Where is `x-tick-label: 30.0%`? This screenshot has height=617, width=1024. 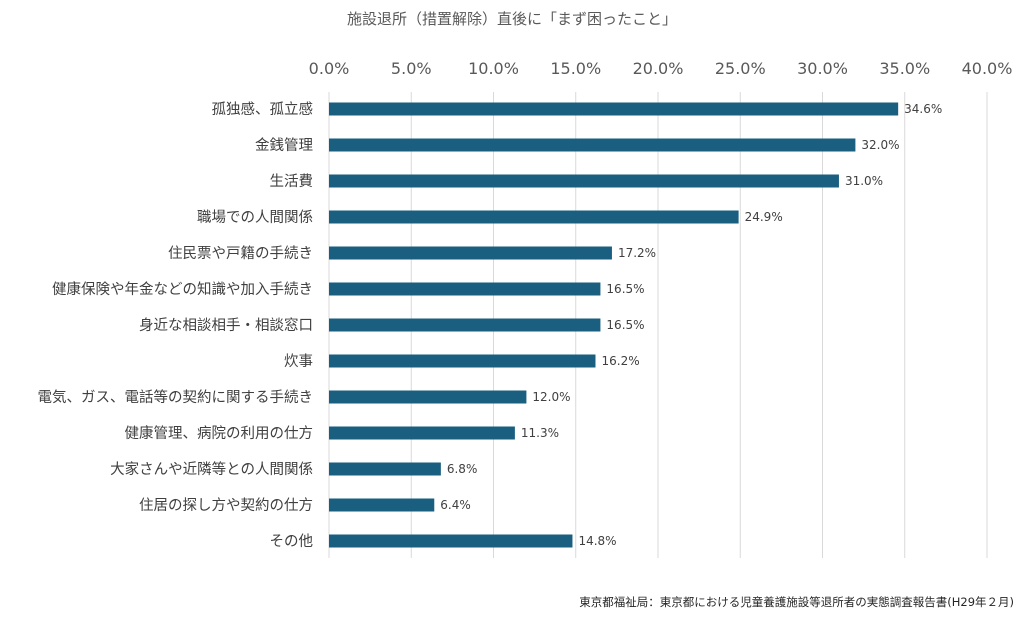 x-tick-label: 30.0% is located at coordinates (822, 68).